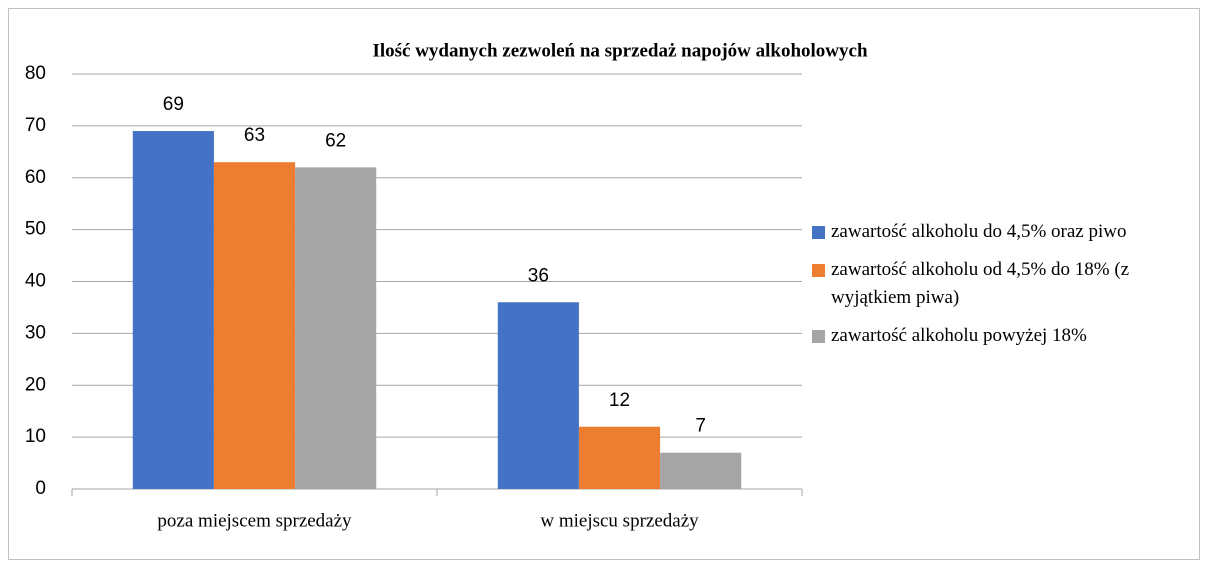  Describe the element at coordinates (35, 281) in the screenshot. I see `y-tick-label: 40` at that location.